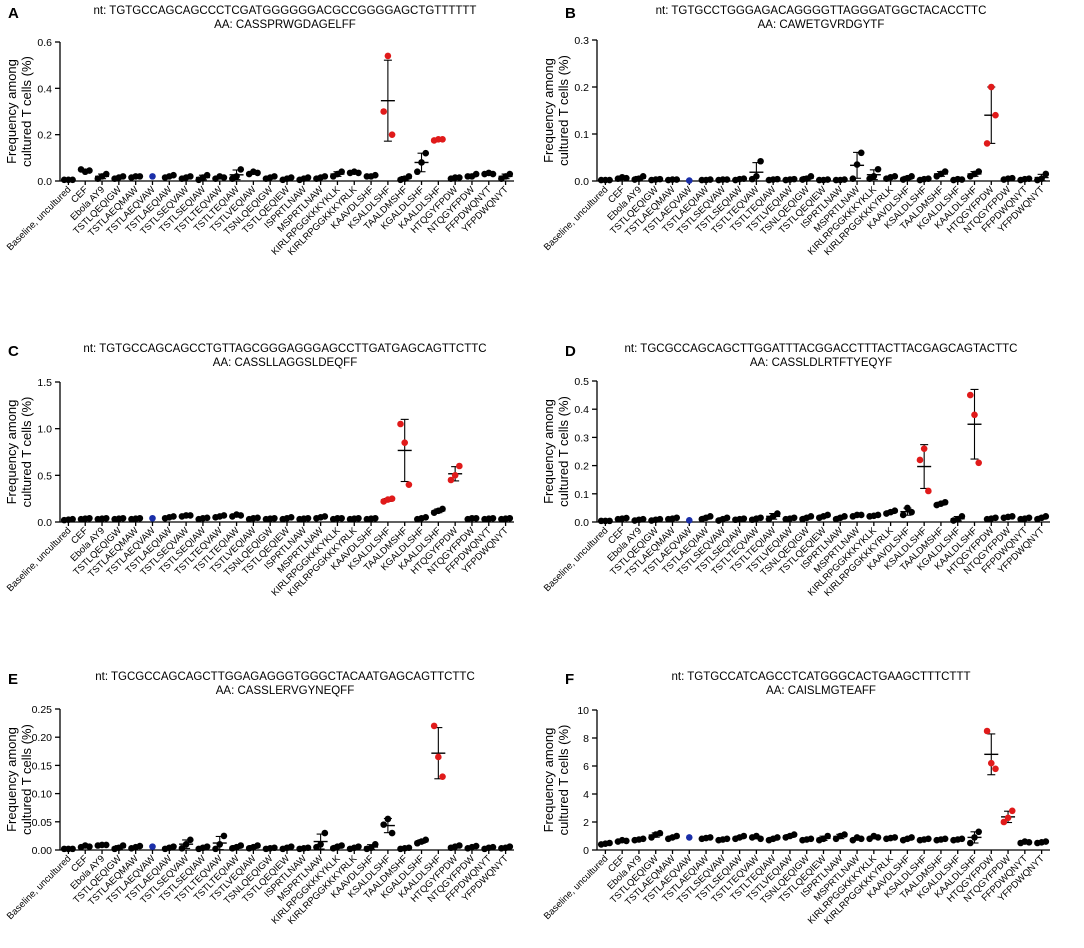 The width and height of the screenshot is (1084, 948). Describe the element at coordinates (586, 795) in the screenshot. I see `y-tick-label: 4` at that location.